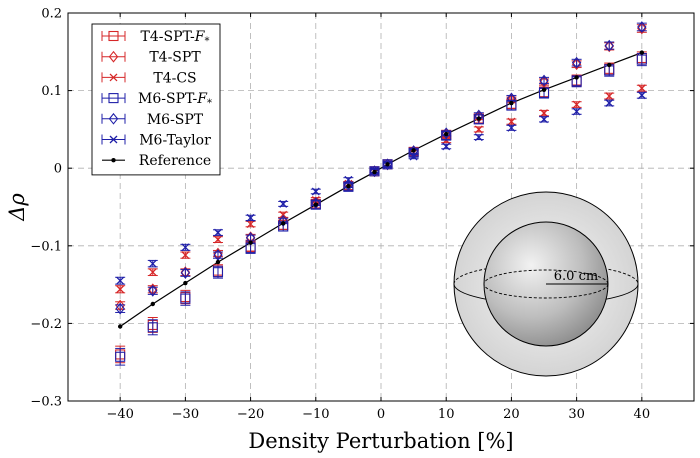 The height and width of the screenshot is (458, 700). What do you see at coordinates (175, 161) in the screenshot?
I see `legend-label: Reference` at bounding box center [175, 161].